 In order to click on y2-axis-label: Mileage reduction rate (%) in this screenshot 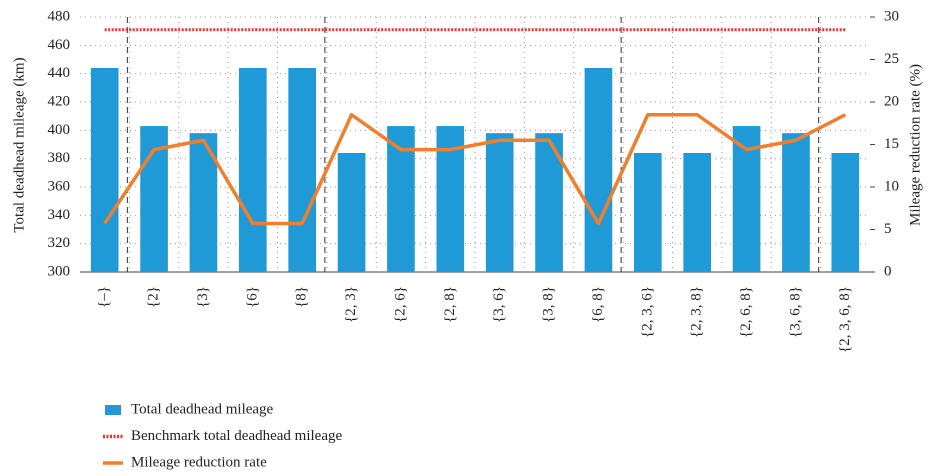, I will do `click(915, 145)`.